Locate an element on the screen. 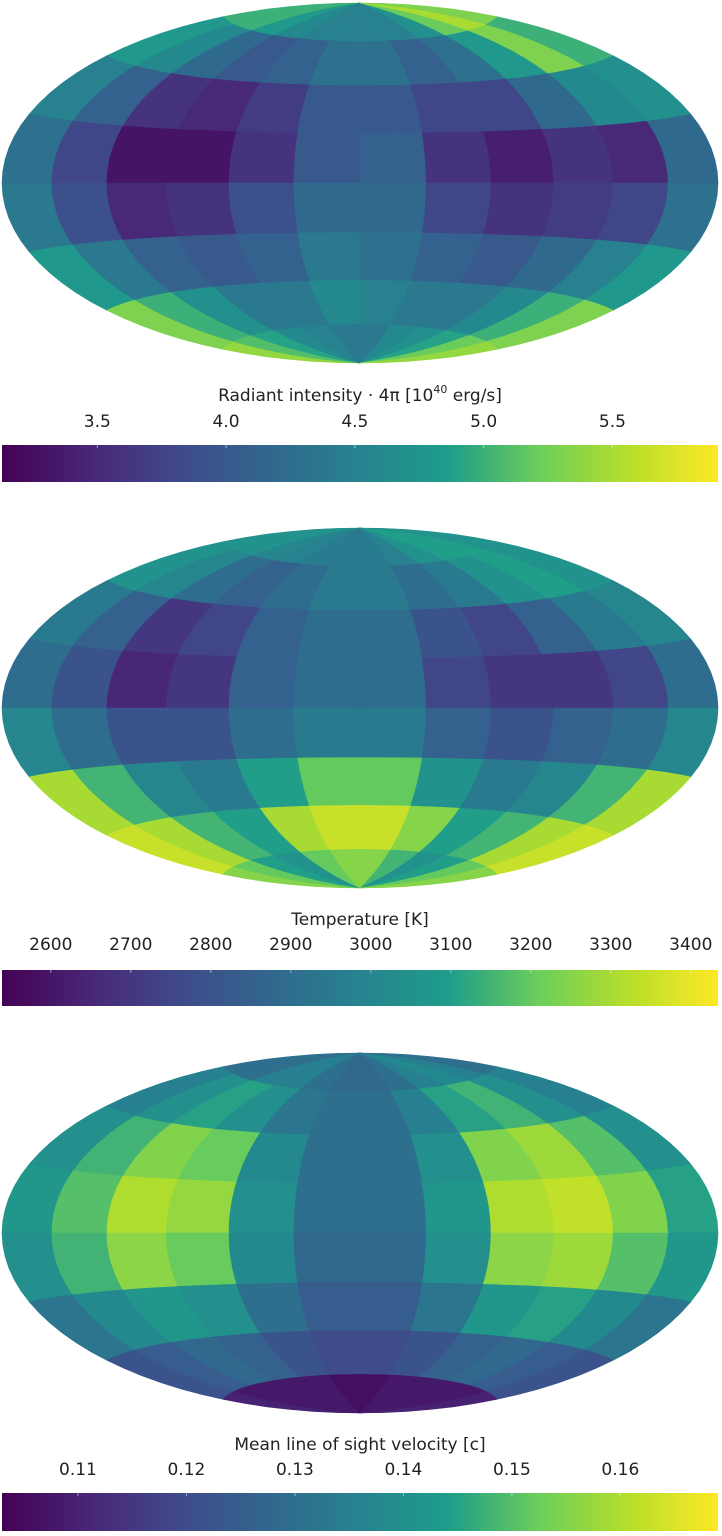 This screenshot has height=1536, width=722. colorbar-label-part: 40 is located at coordinates (440, 389).